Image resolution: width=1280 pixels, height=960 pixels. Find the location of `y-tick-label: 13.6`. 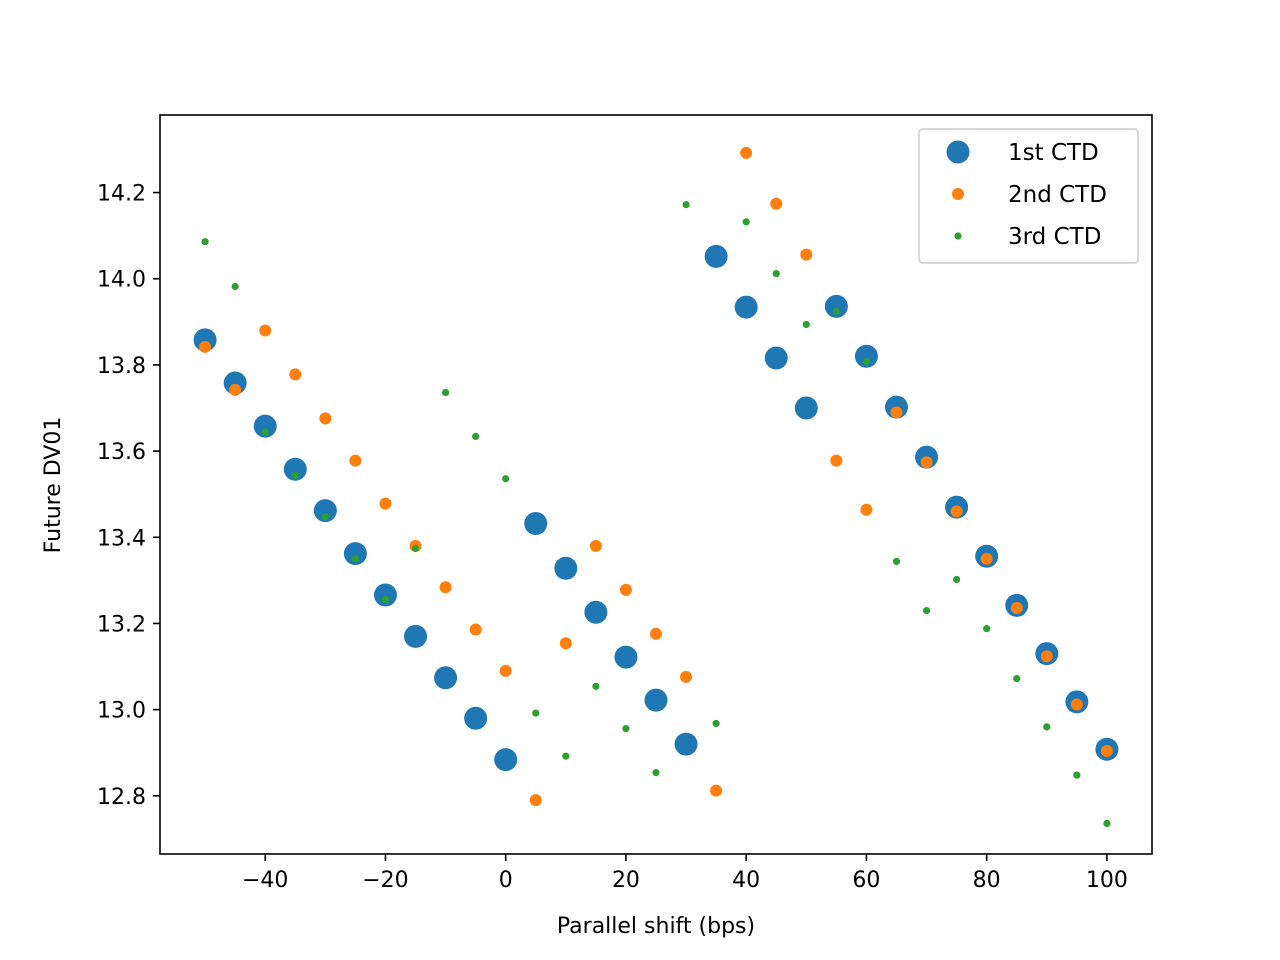

y-tick-label: 13.6 is located at coordinates (121, 452).